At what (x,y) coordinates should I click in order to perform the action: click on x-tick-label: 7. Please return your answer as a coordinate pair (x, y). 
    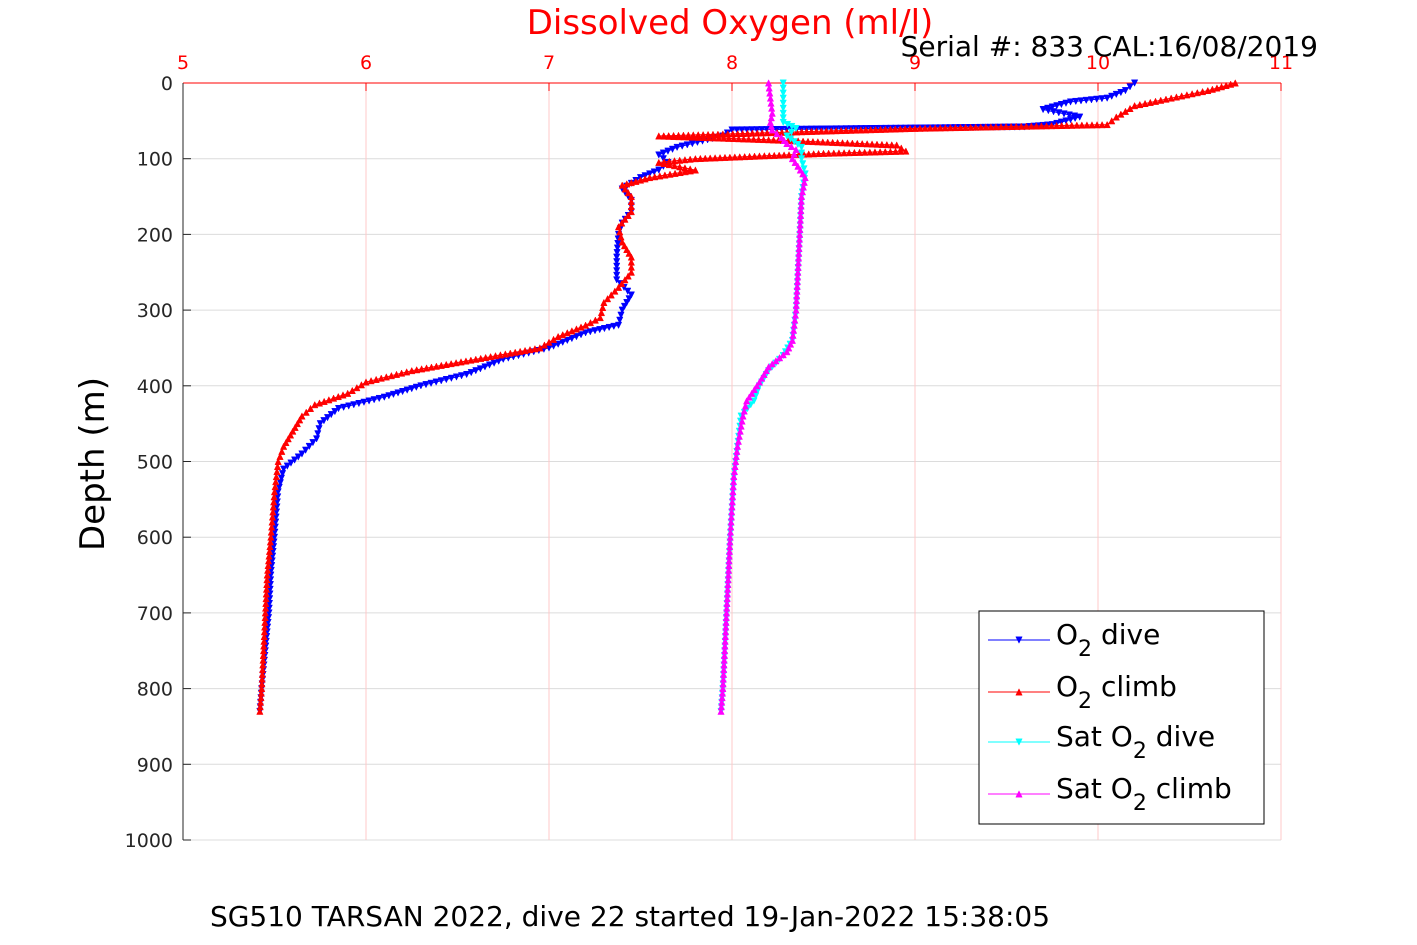
    Looking at the image, I should click on (549, 63).